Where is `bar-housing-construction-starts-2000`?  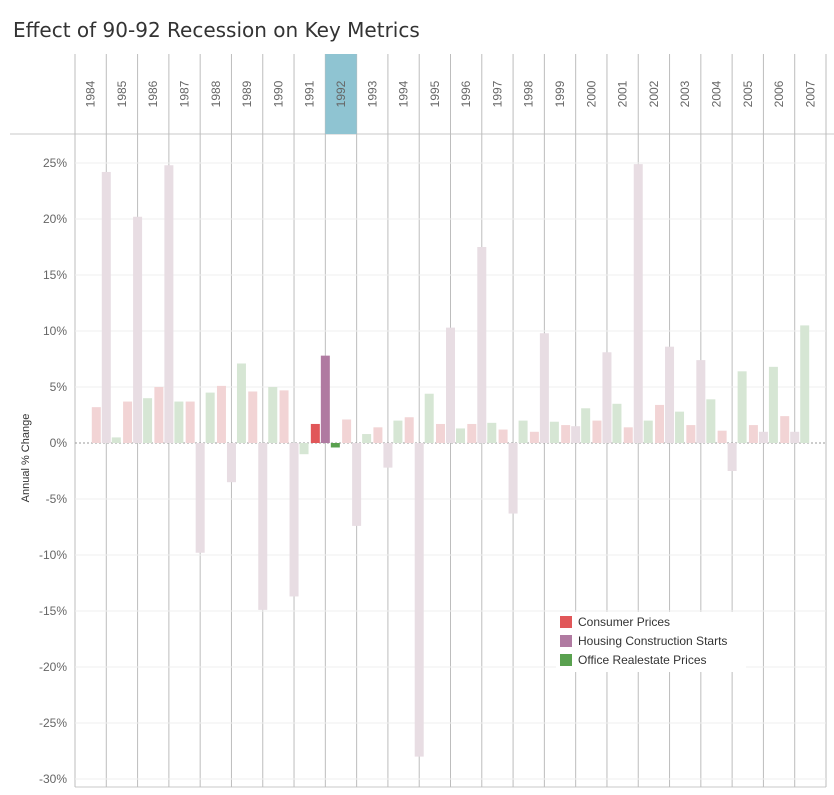 bar-housing-construction-starts-2000 is located at coordinates (576, 434).